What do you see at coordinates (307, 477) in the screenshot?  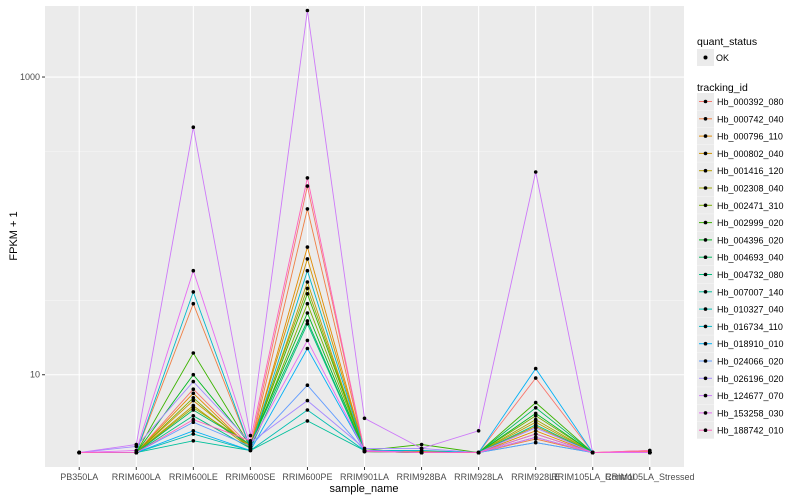 I see `x-tick-label: RRIM600PE` at bounding box center [307, 477].